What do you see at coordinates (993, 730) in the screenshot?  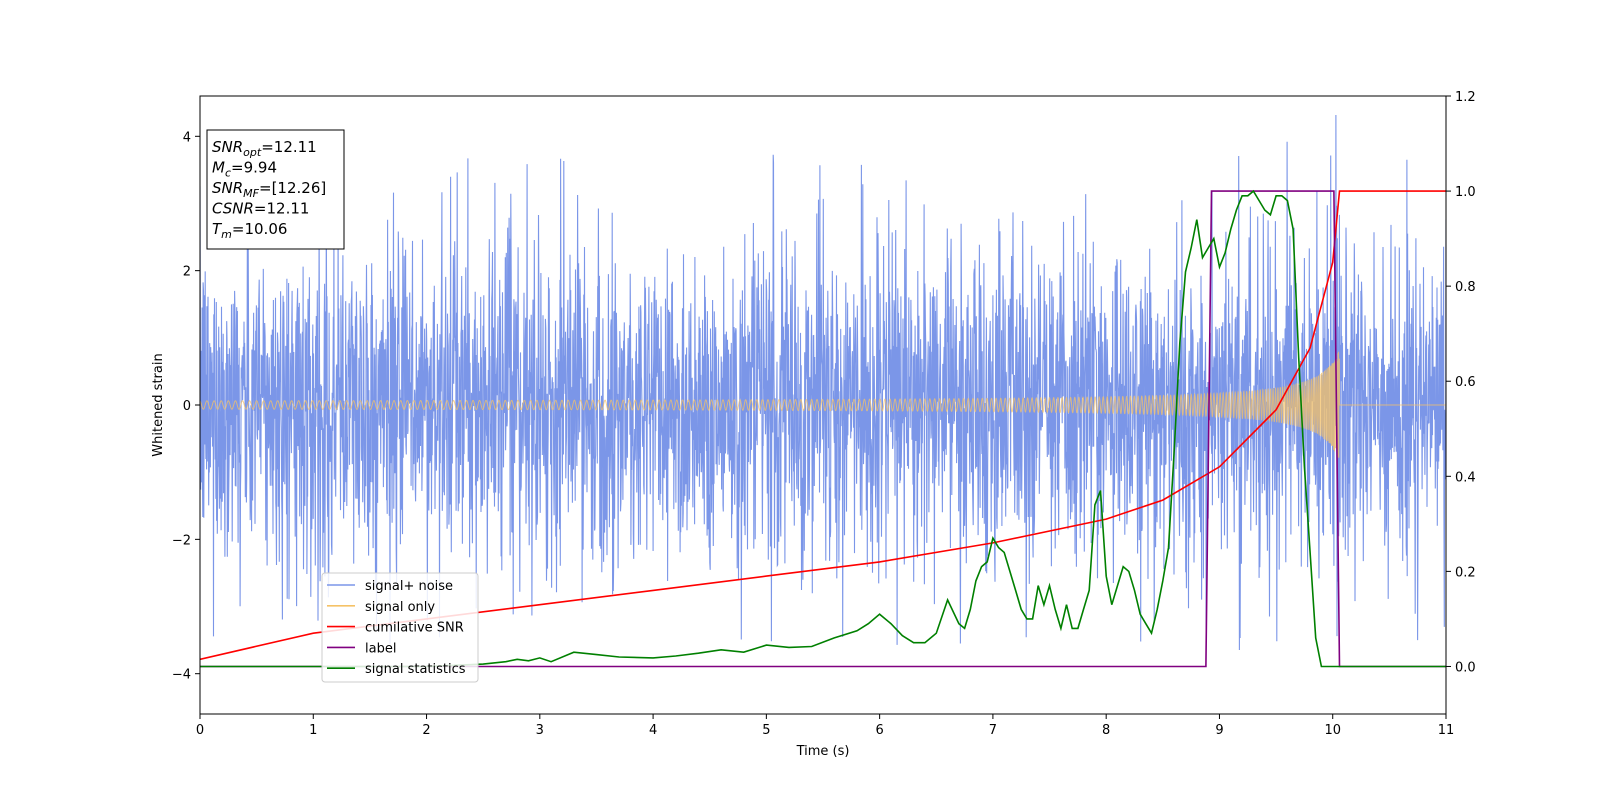 I see `x-tick-label: 7` at bounding box center [993, 730].